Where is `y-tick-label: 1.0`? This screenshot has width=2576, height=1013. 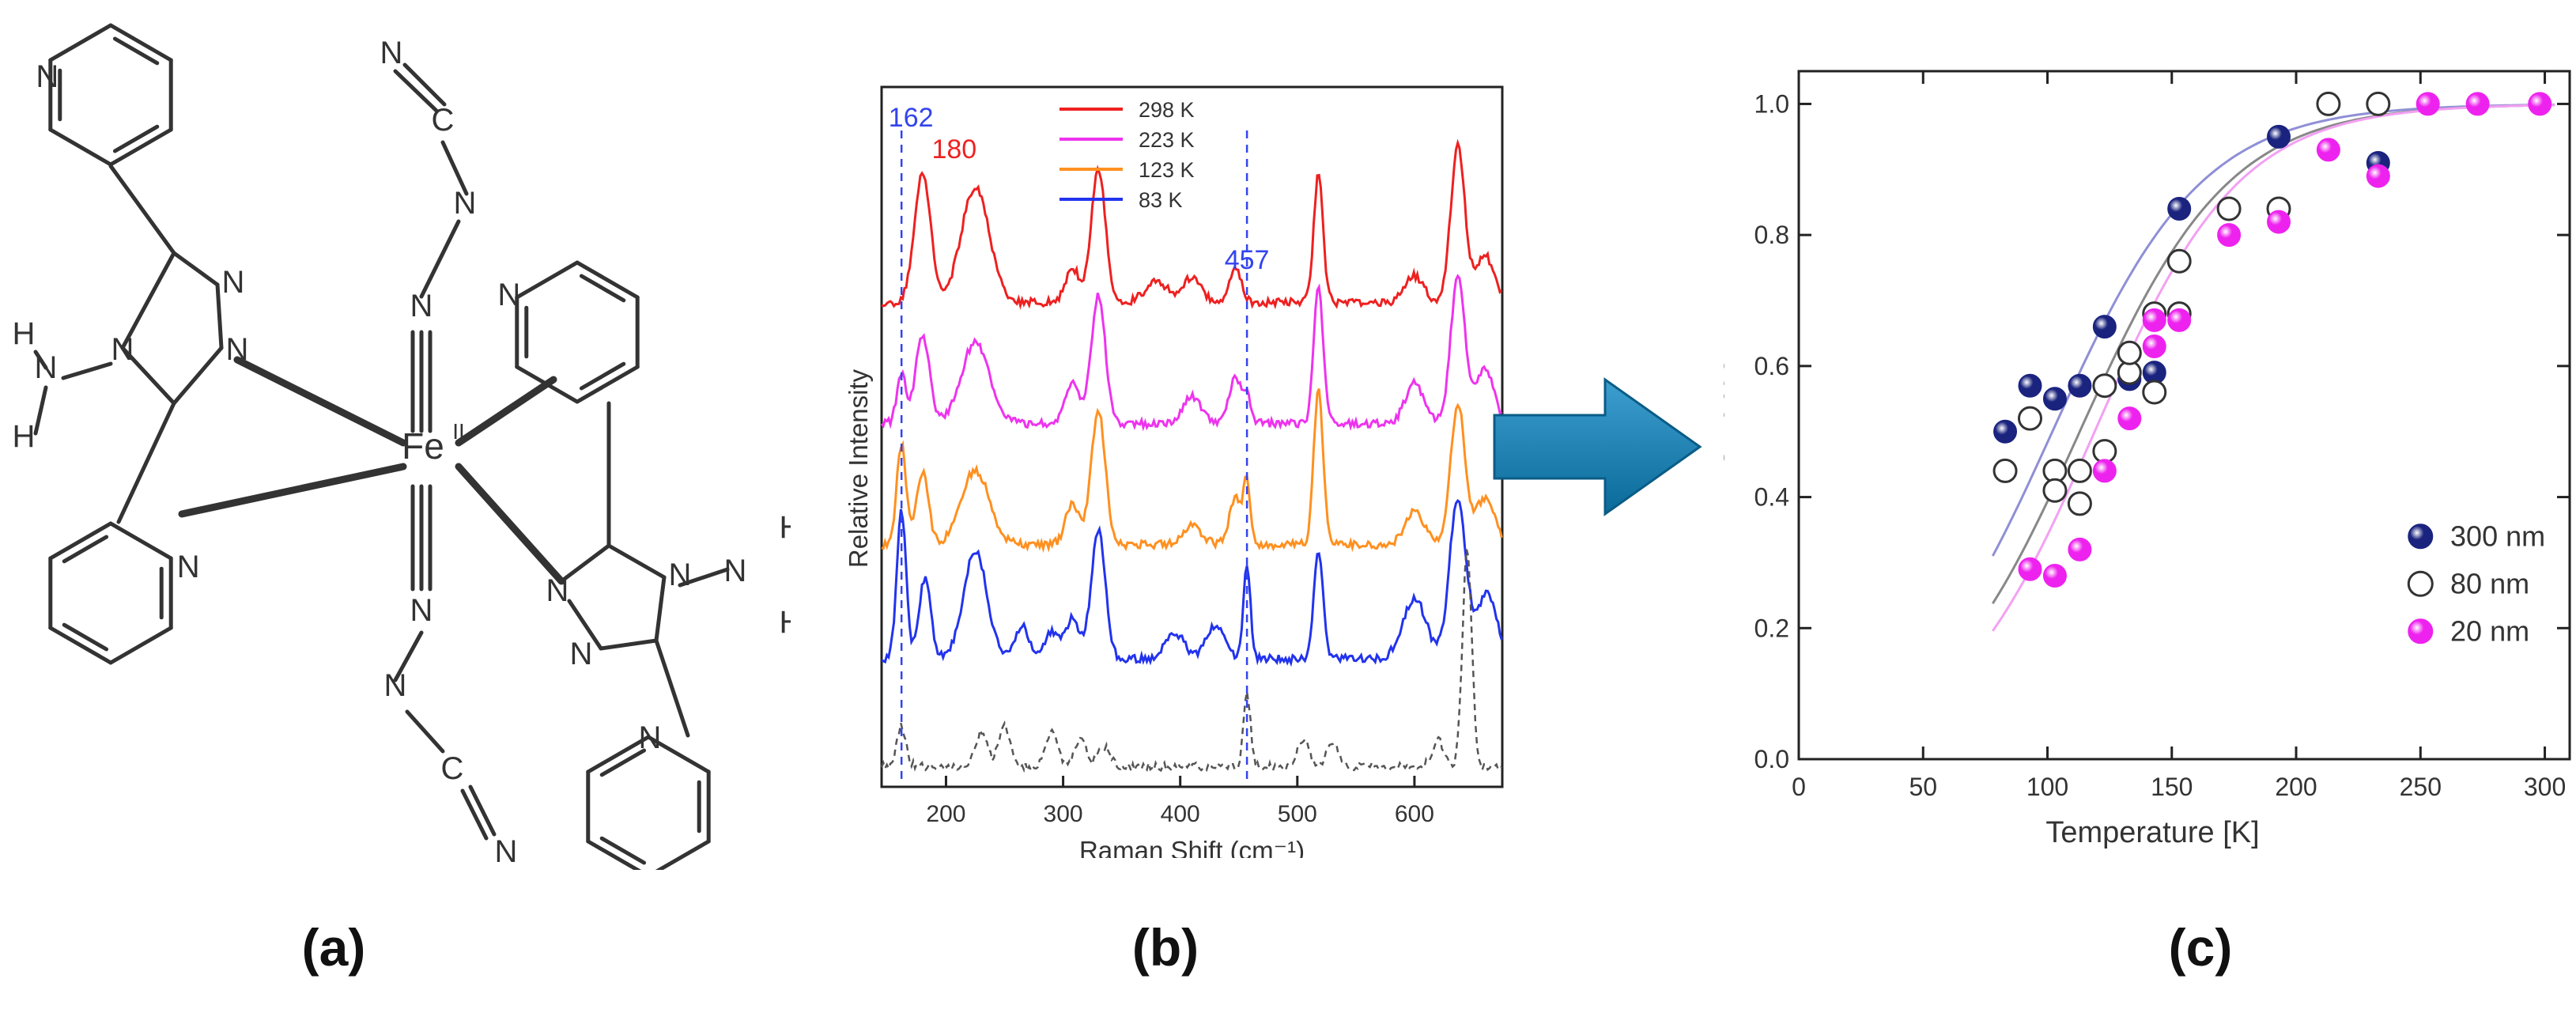
y-tick-label: 1.0 is located at coordinates (1771, 103).